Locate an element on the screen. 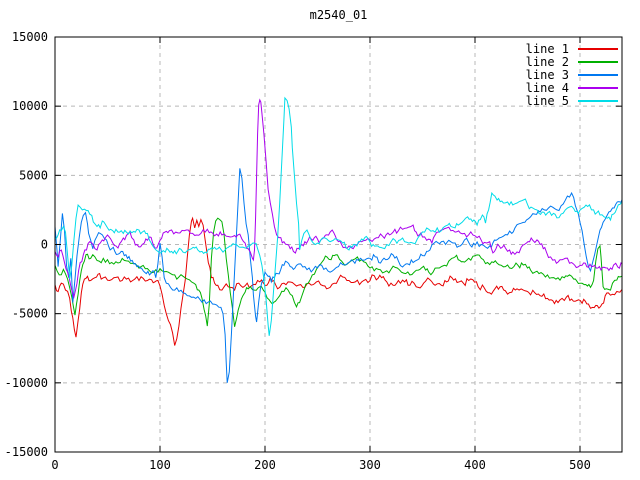 This screenshot has width=640, height=480. legend: line 1 line 2 line 3 line 4 line 5 is located at coordinates (571, 74).